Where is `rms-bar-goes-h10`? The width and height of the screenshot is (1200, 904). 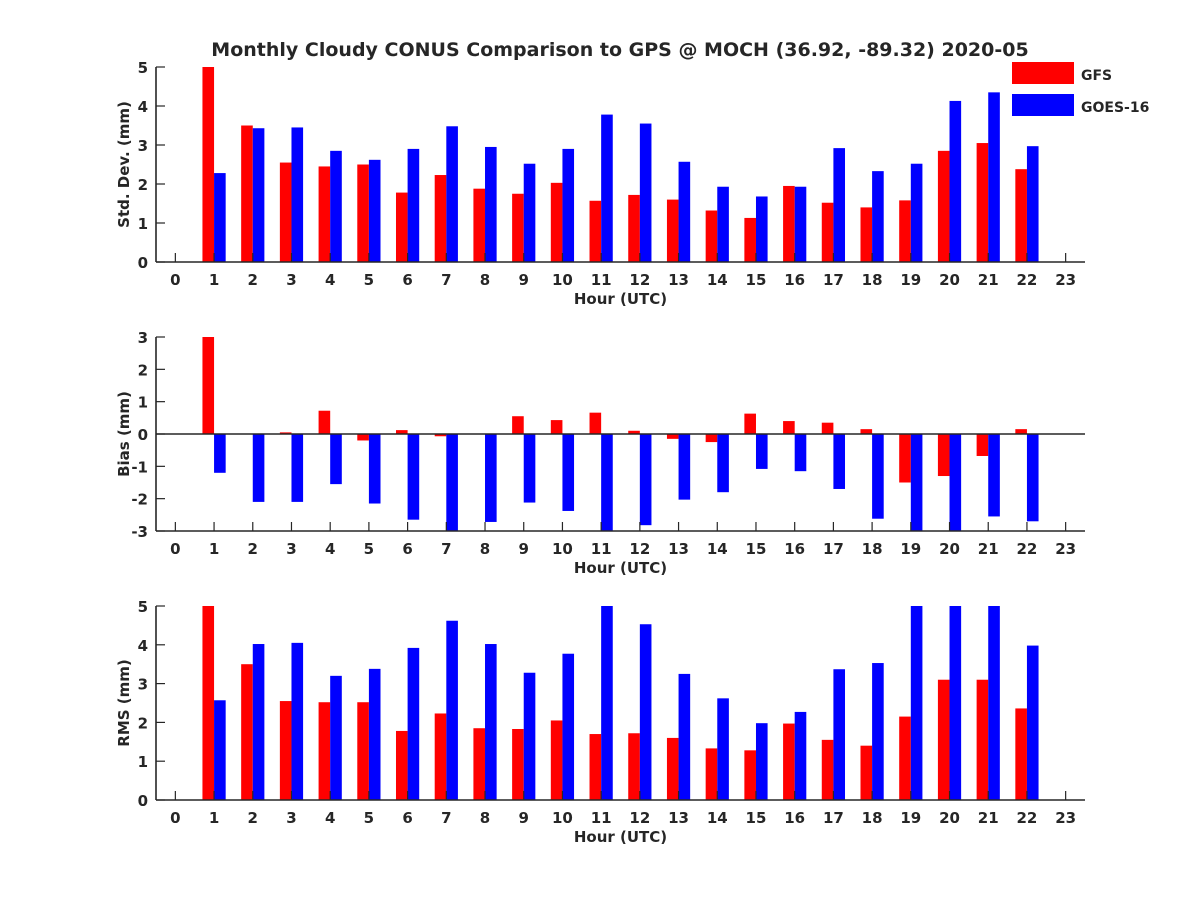 rms-bar-goes-h10 is located at coordinates (568, 726).